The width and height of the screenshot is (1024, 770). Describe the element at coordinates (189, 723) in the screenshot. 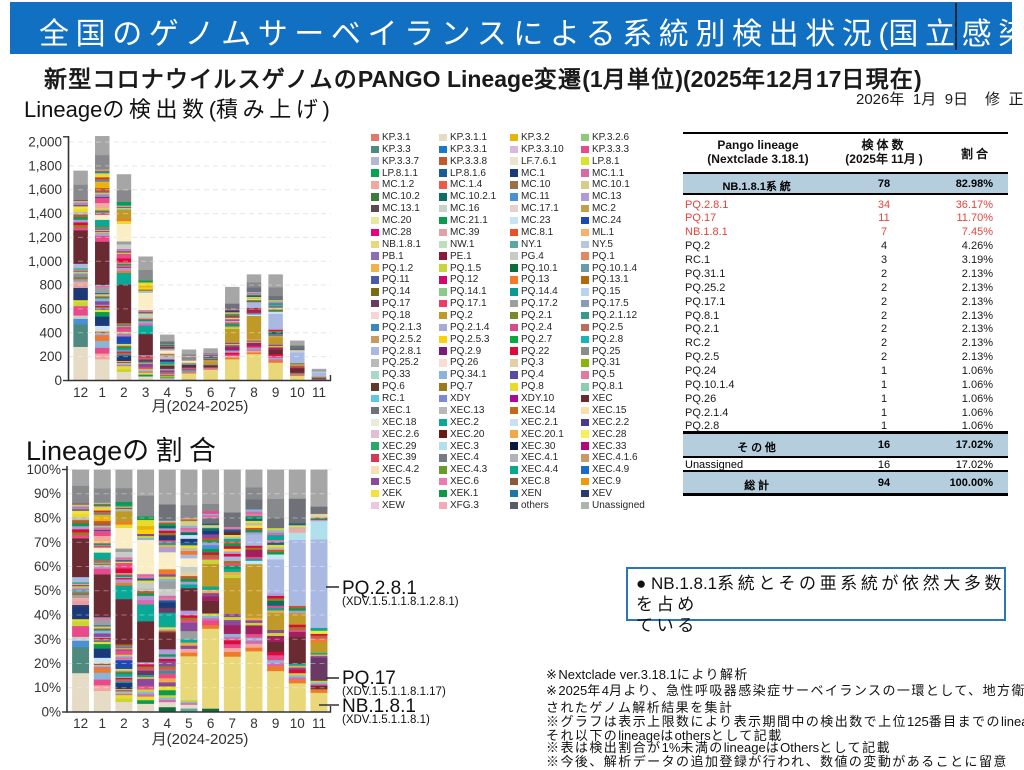

I see `svg-text: 5` at that location.